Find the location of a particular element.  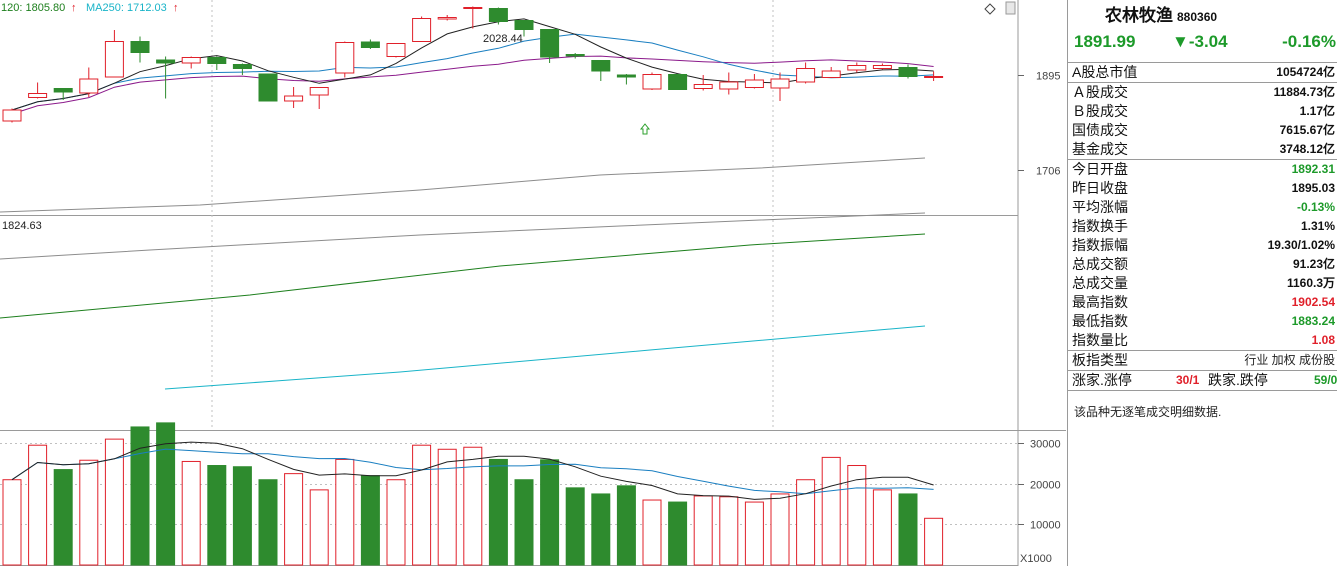

price-tick-label: 1895 is located at coordinates (1048, 77).